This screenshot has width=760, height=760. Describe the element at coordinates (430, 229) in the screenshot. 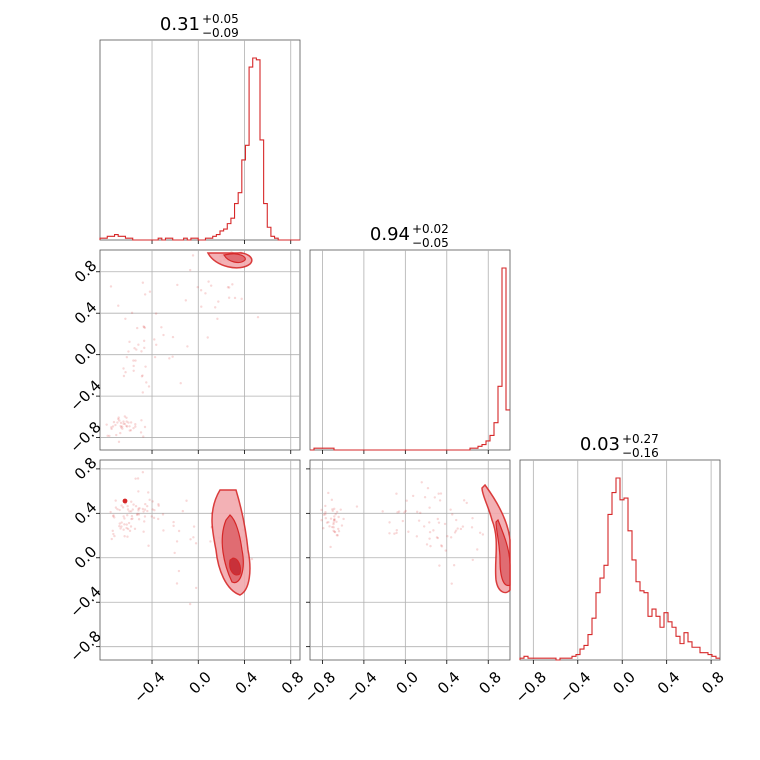

I see `param-2-title-plus: +0.02` at that location.